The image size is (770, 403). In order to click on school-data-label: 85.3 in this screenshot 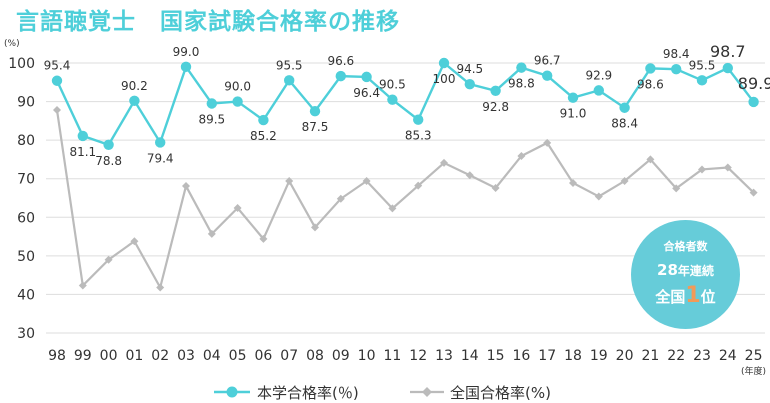, I will do `click(418, 136)`.